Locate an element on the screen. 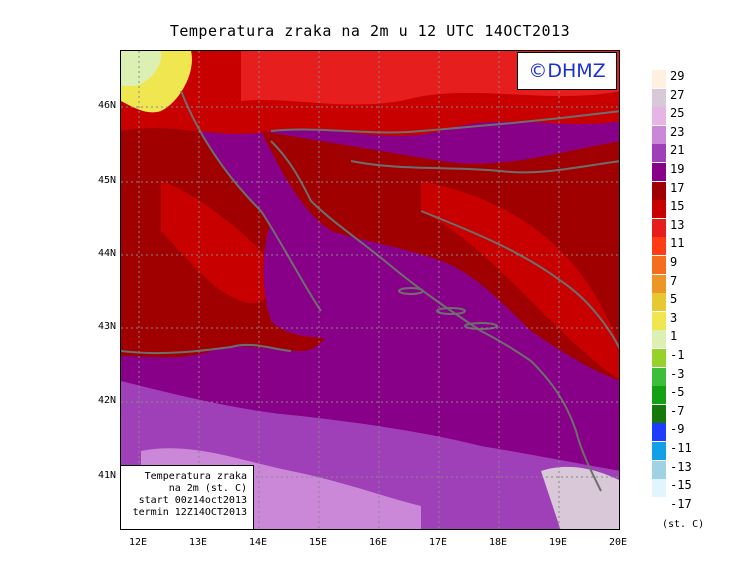  lat-label-43n: 43N is located at coordinates (106, 326).